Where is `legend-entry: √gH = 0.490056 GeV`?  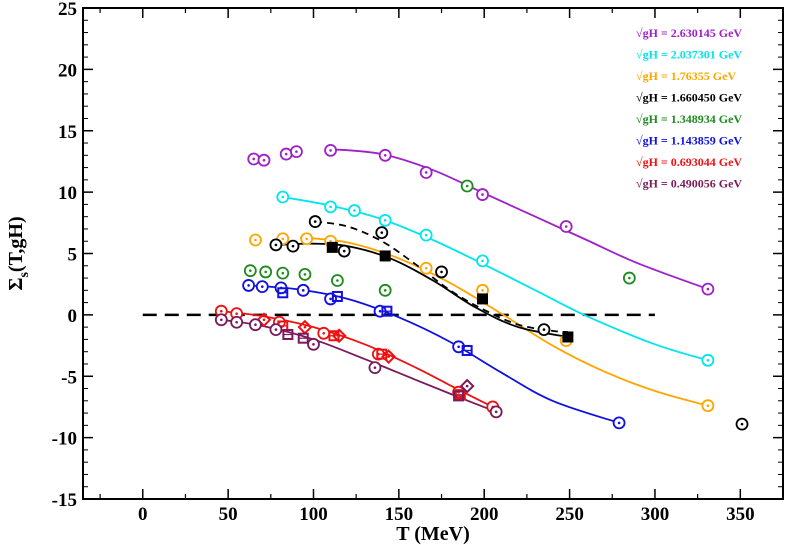
legend-entry: √gH = 0.490056 GeV is located at coordinates (689, 184).